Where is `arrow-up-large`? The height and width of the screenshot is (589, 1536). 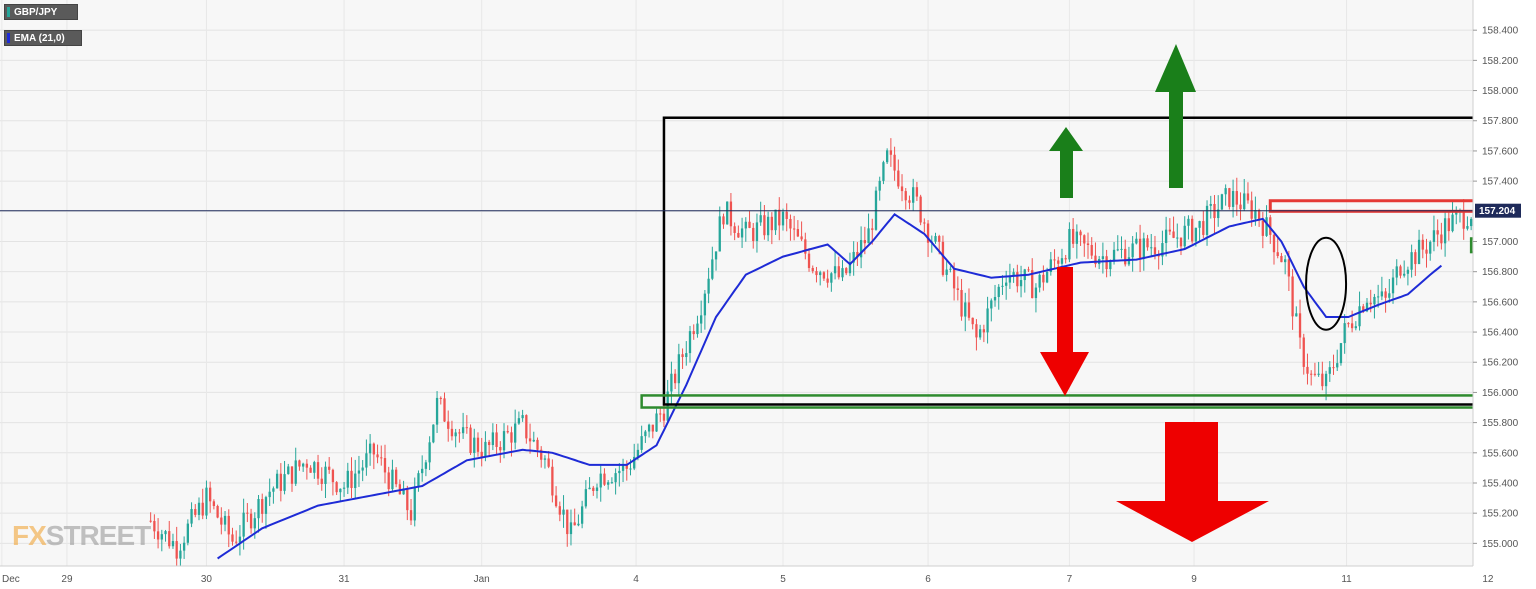
arrow-up-large is located at coordinates (1175, 116).